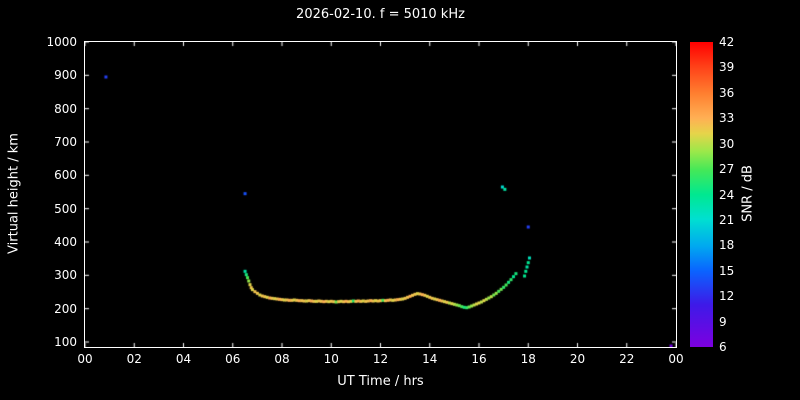 This screenshot has width=800, height=400. What do you see at coordinates (727, 219) in the screenshot?
I see `colorbar-tick-label: 21` at bounding box center [727, 219].